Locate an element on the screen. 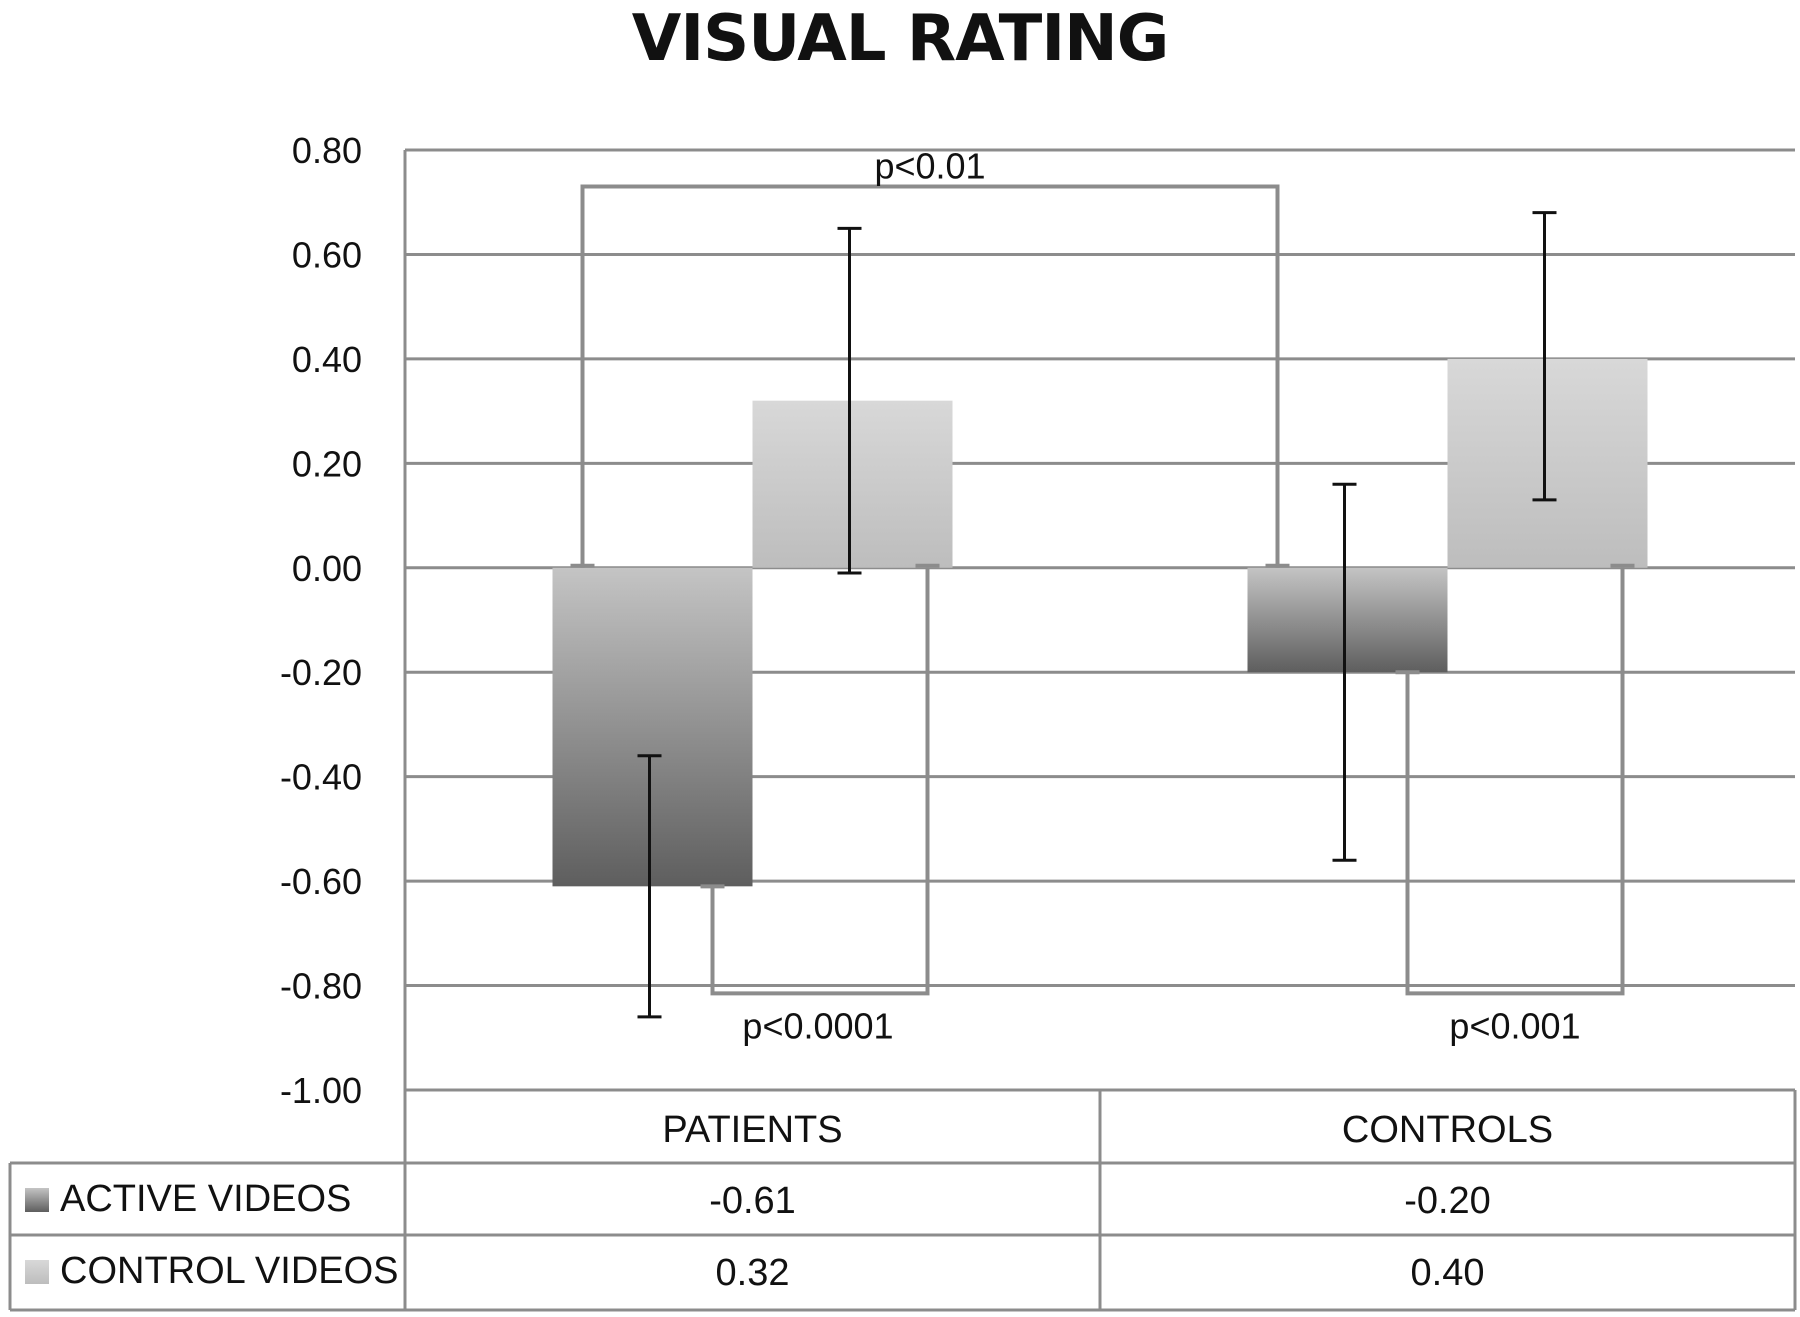 The height and width of the screenshot is (1317, 1800). data-value: 0.40 is located at coordinates (1448, 1273).